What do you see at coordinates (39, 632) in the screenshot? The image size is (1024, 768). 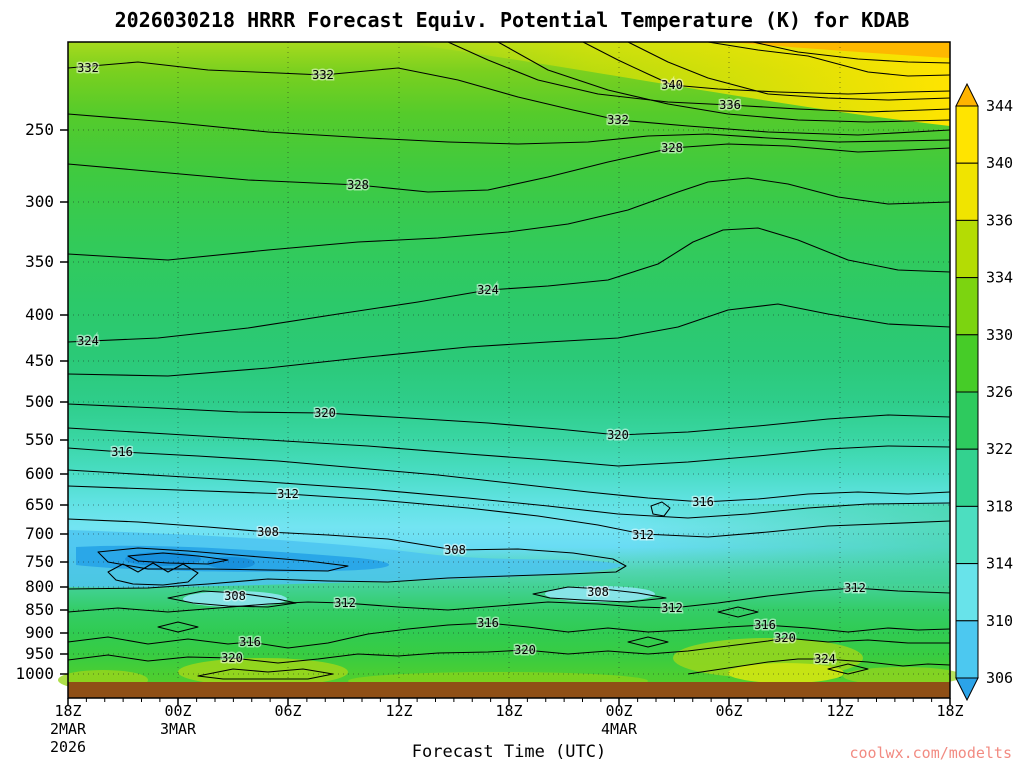 I see `y-tick-label: 900` at bounding box center [39, 632].